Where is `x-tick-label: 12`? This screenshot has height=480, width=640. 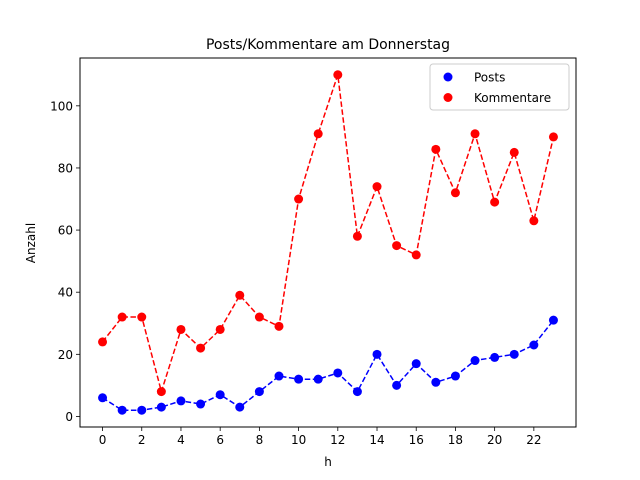
x-tick-label: 12 is located at coordinates (337, 440).